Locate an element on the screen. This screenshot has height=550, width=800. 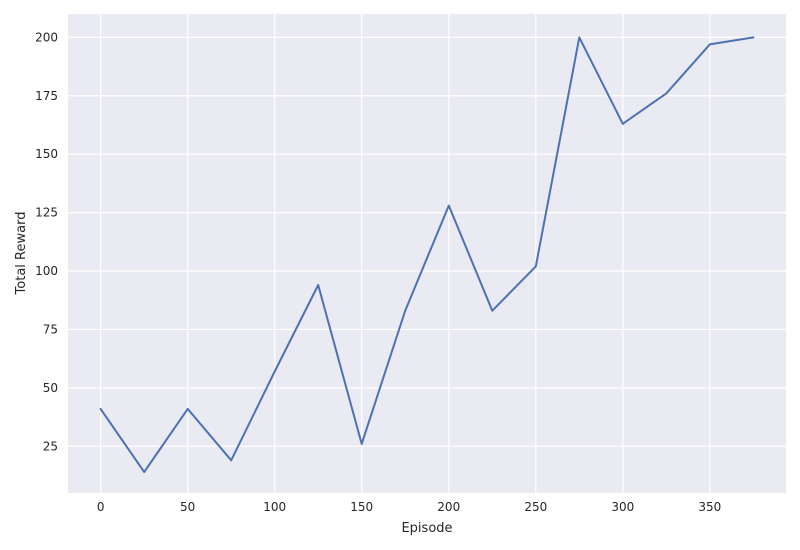
x-axis-ticks: 0 50 100 150 200 250 300 350 is located at coordinates (409, 507).